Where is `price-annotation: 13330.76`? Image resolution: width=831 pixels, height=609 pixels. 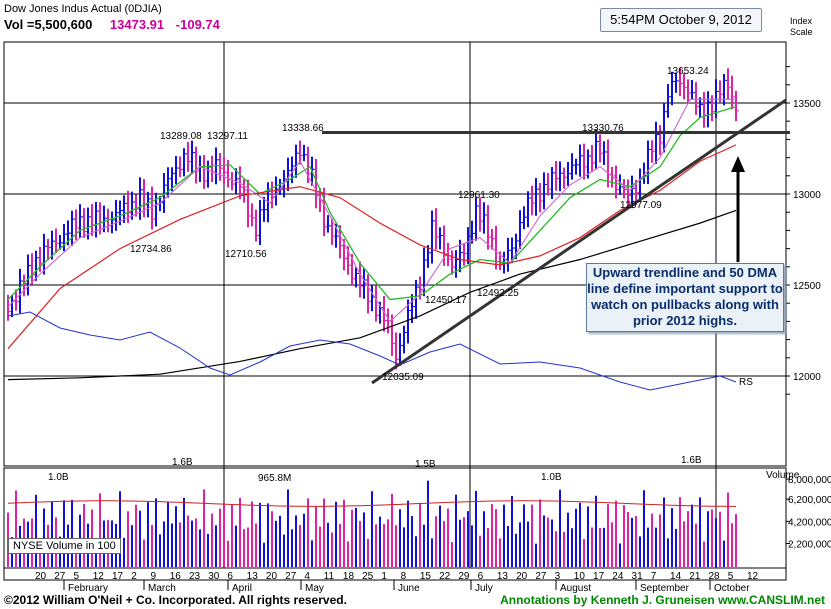
price-annotation: 13330.76 is located at coordinates (603, 128).